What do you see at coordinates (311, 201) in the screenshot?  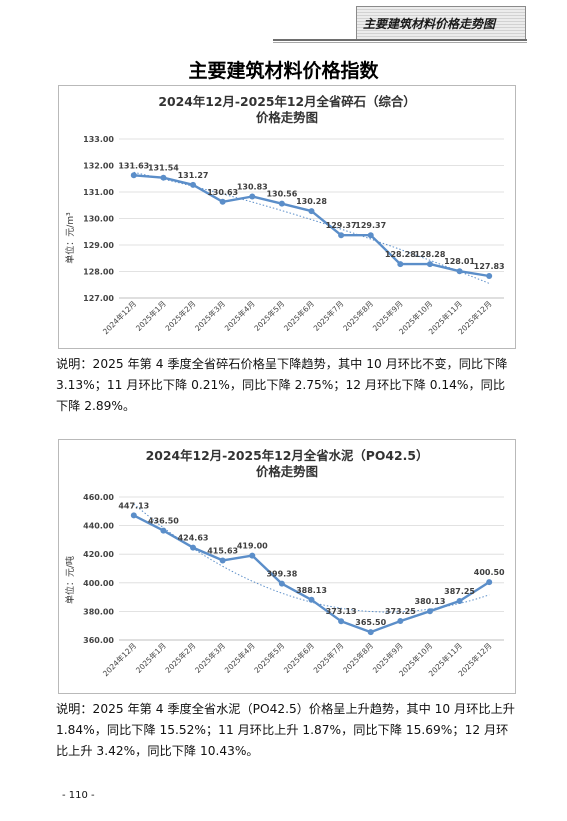 I see `gravel-data-label: 130.28` at bounding box center [311, 201].